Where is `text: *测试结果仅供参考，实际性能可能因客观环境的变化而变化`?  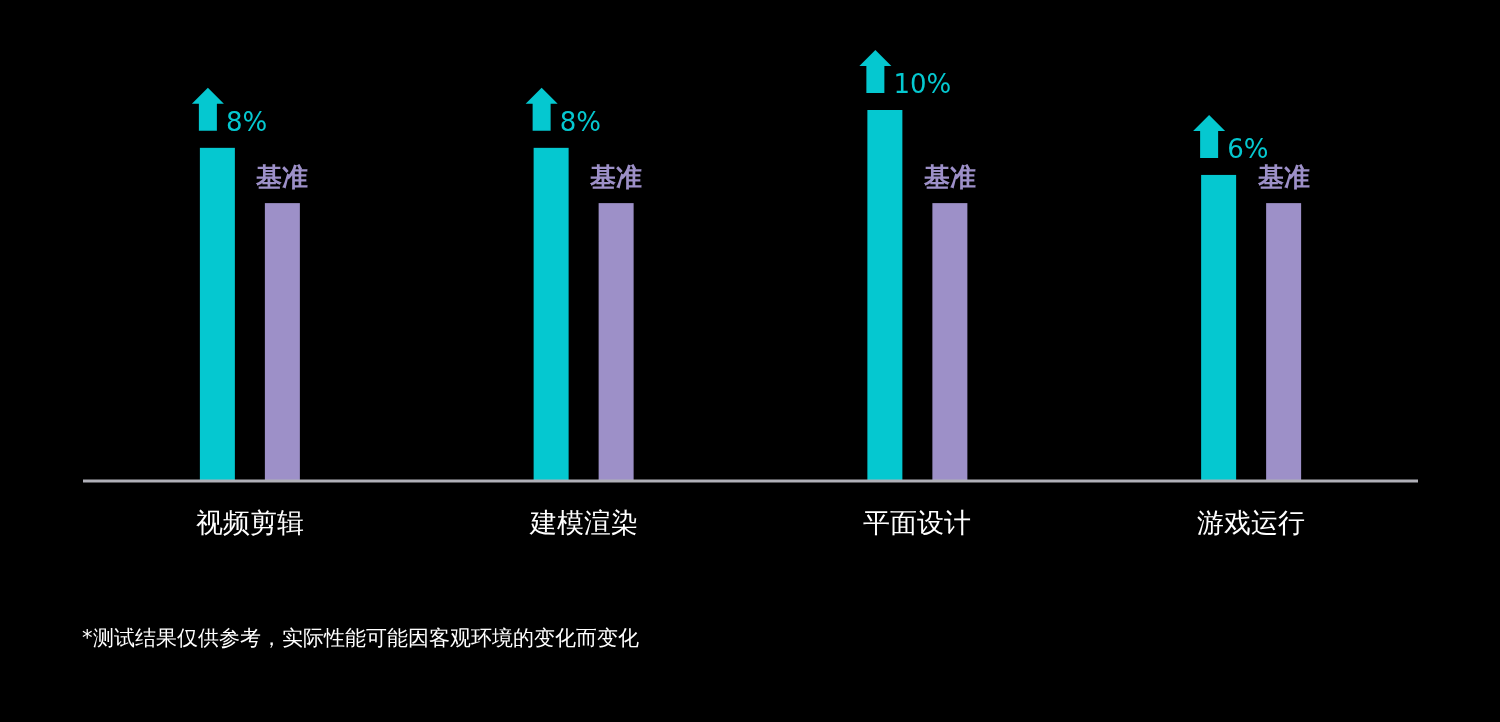
text: *测试结果仅供参考，实际性能可能因客观环境的变化而变化 is located at coordinates (360, 638).